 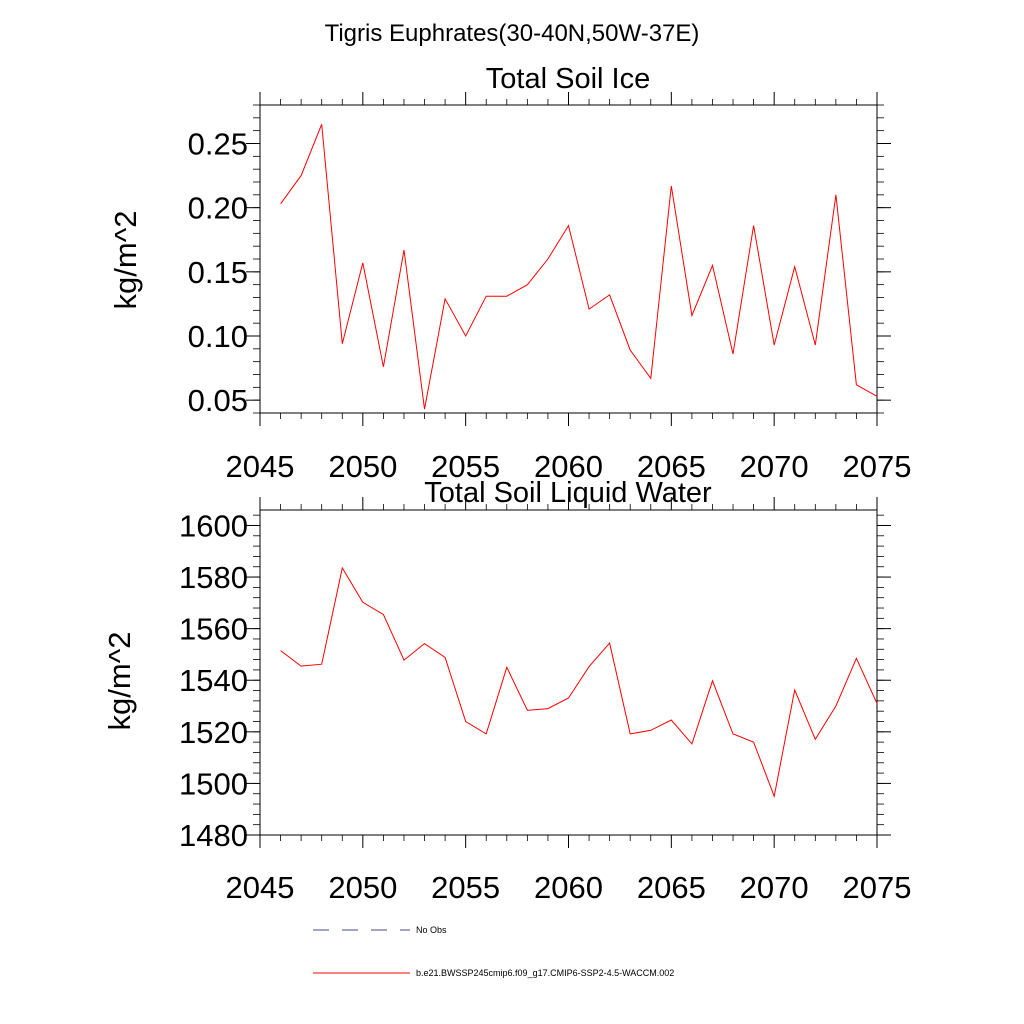 I want to click on panel-2-xtick-label: 2055, so click(x=465, y=887).